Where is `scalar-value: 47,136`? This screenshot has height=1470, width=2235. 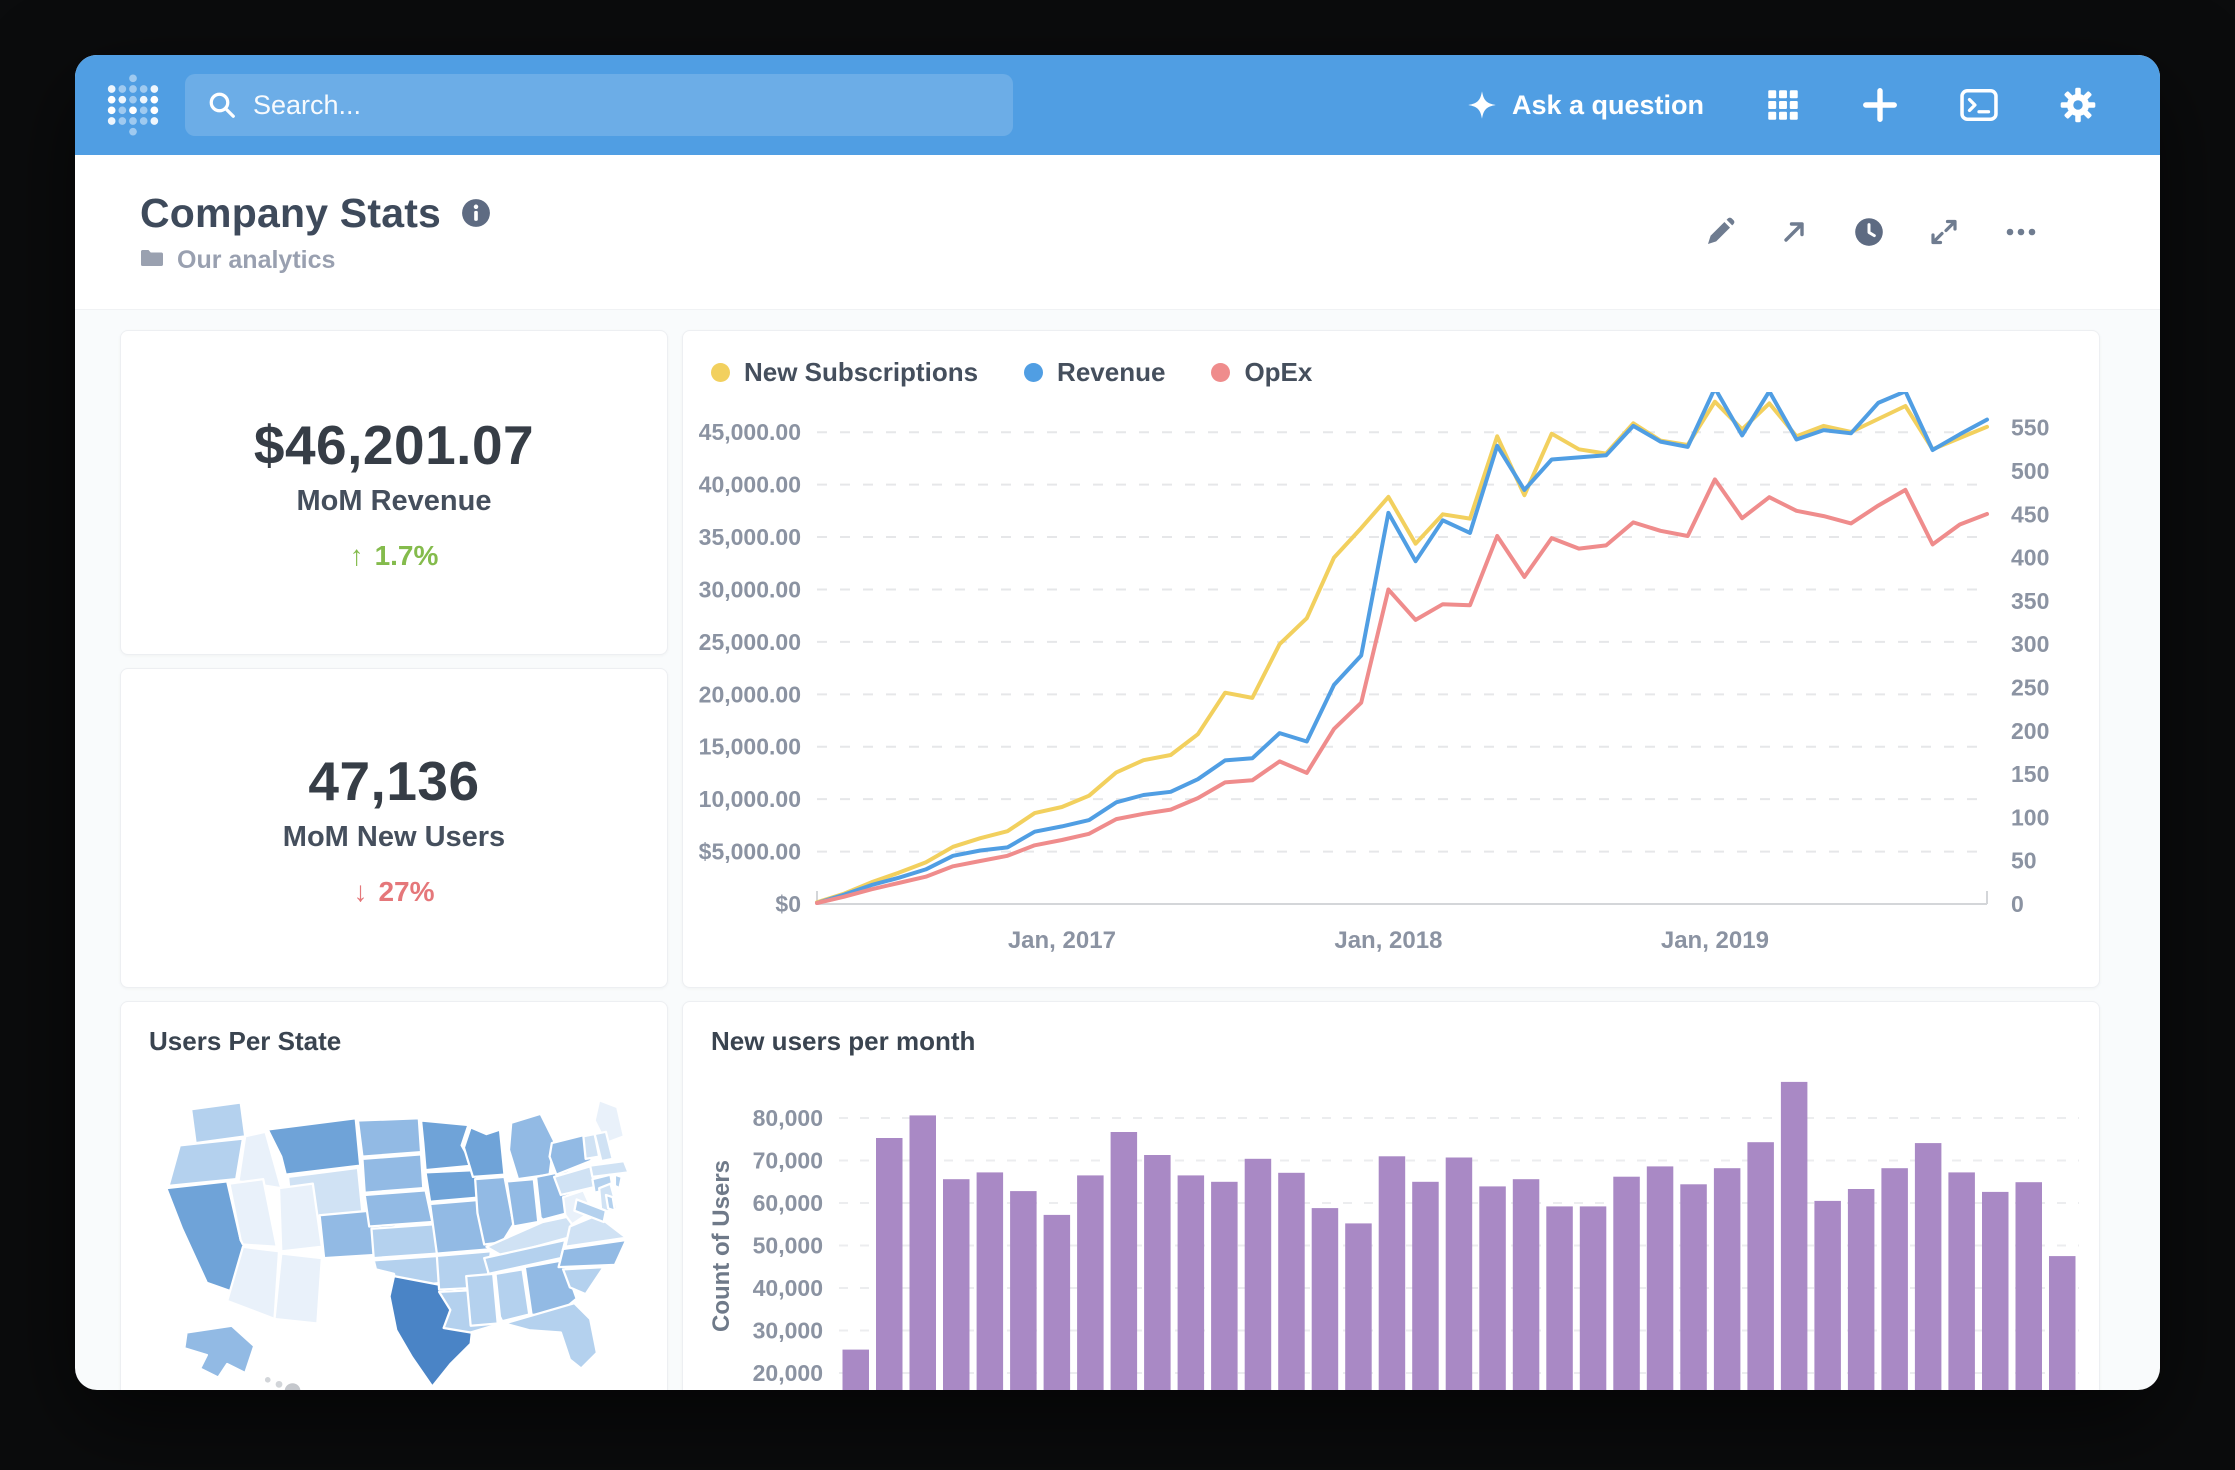
scalar-value: 47,136 is located at coordinates (394, 780).